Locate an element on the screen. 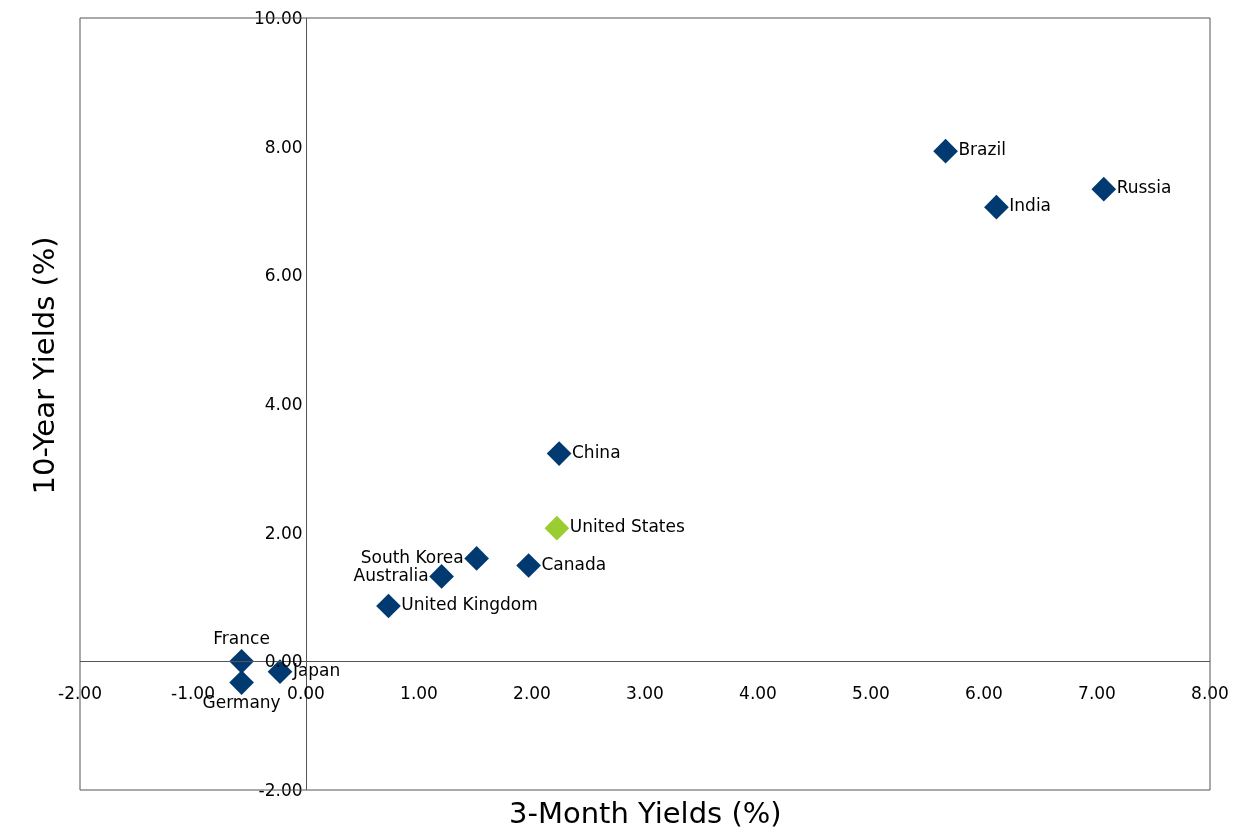 Image resolution: width=1238 pixels, height=835 pixels. series-label: Russia is located at coordinates (1144, 187).